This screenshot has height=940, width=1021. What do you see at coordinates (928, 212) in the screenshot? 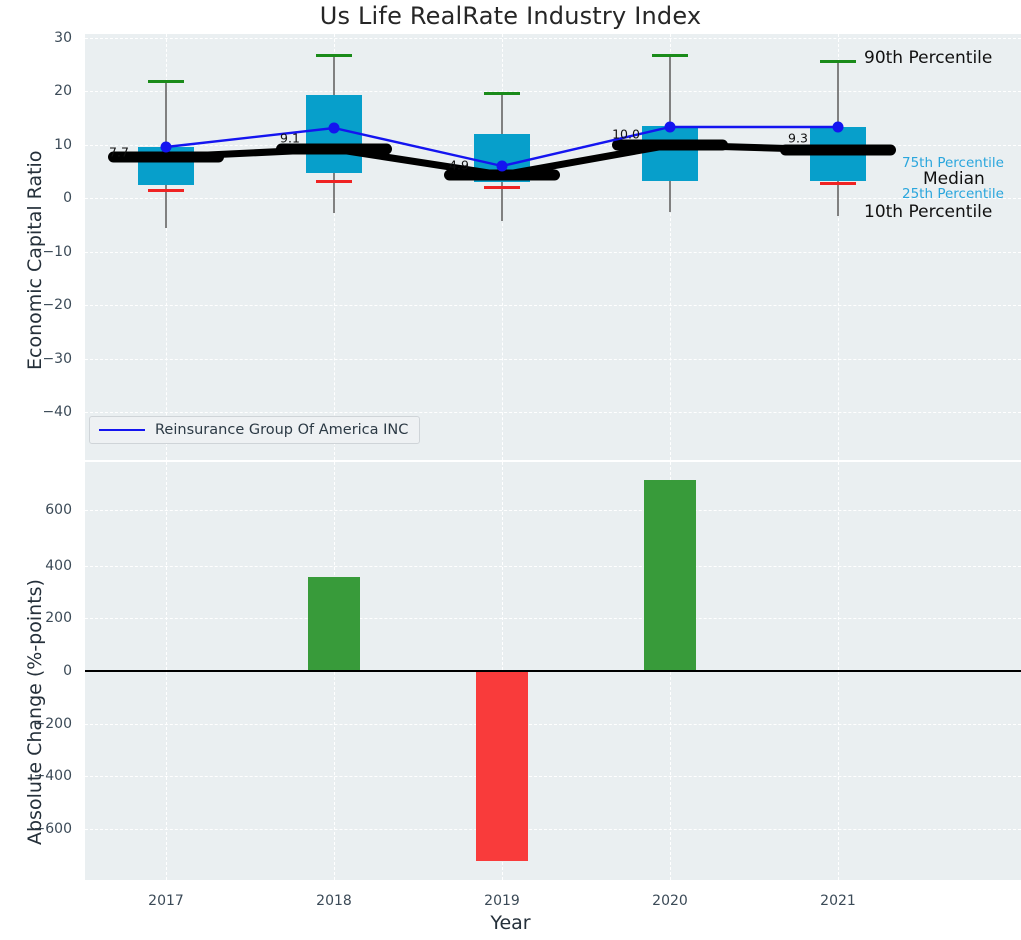
I see `annotation-10th-percentile: 10th Percentile` at bounding box center [928, 212].